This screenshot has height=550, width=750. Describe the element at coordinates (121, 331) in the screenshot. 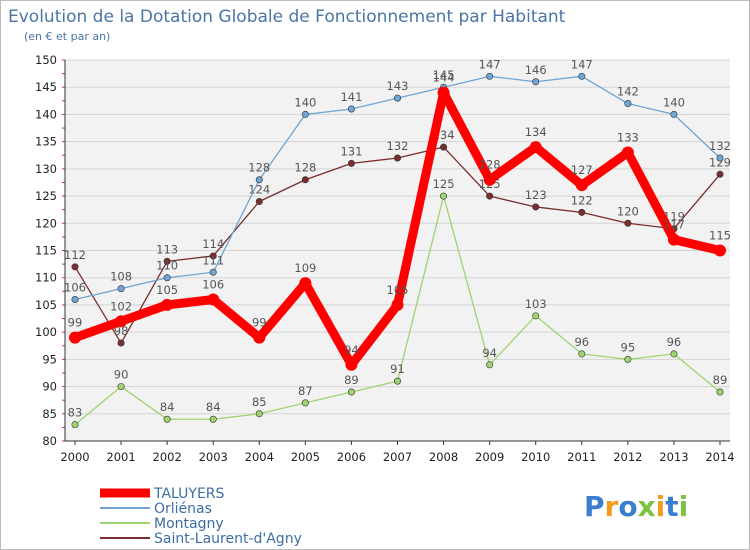

I see `data-label: 98` at that location.